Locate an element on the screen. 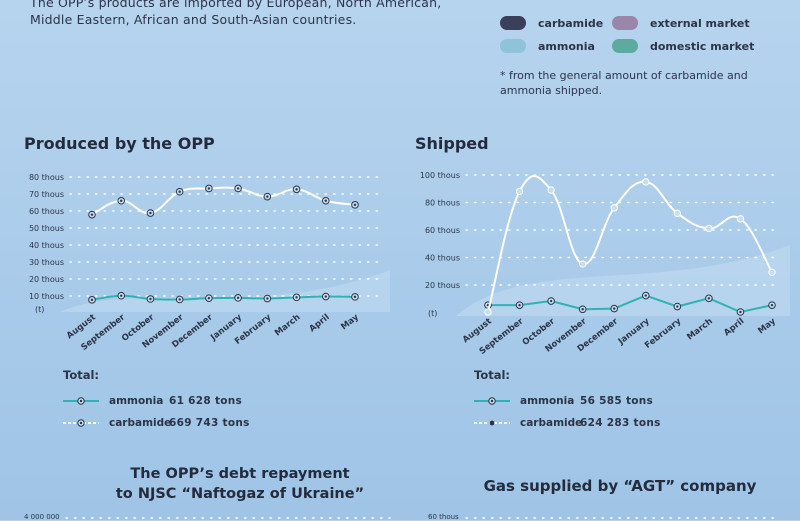  totals-row-ammonia: ammonia 56 585 tons is located at coordinates (567, 401).